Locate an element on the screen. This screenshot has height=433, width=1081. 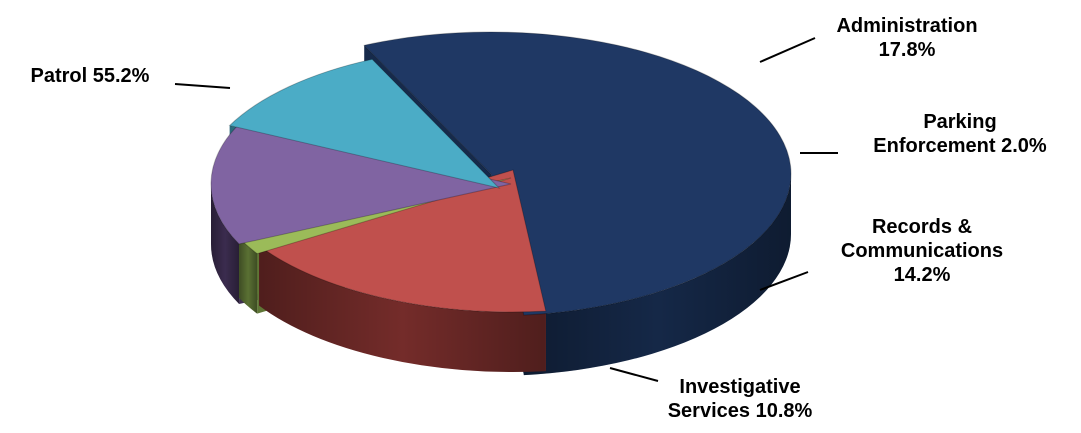
slice-administration is located at coordinates (402, 241).